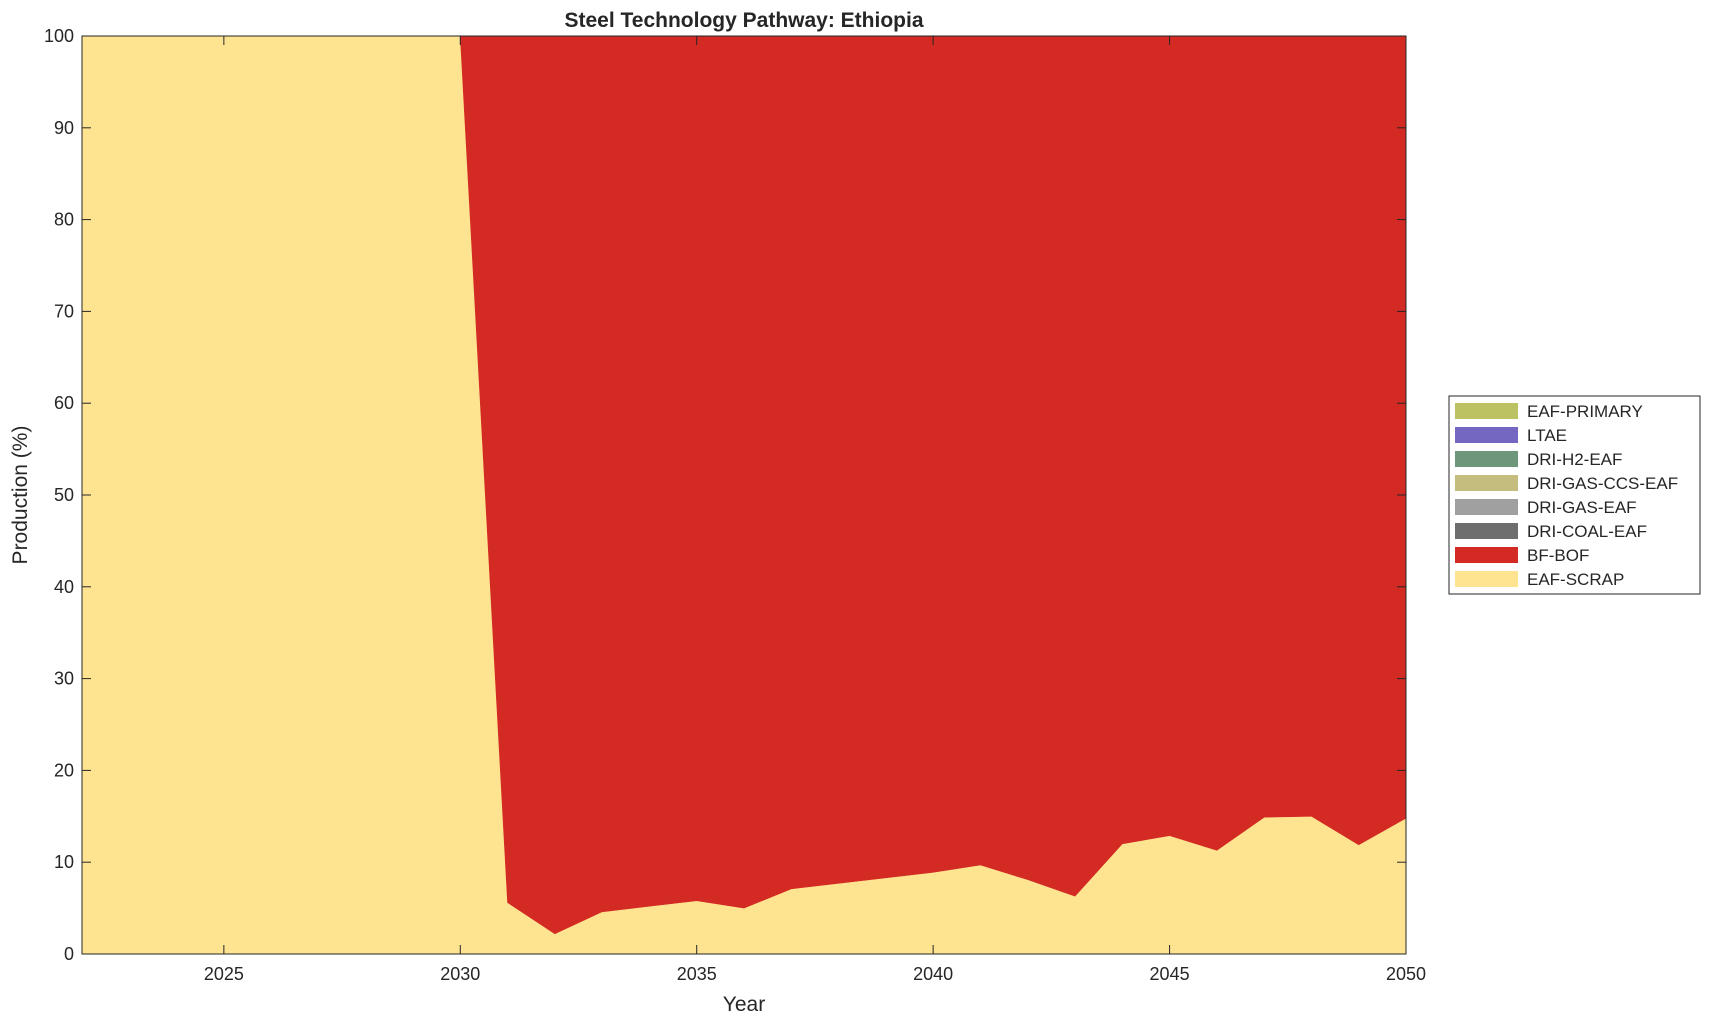 This screenshot has width=1709, height=1026. Describe the element at coordinates (1547, 435) in the screenshot. I see `legend-label-ltae: LTAE` at that location.